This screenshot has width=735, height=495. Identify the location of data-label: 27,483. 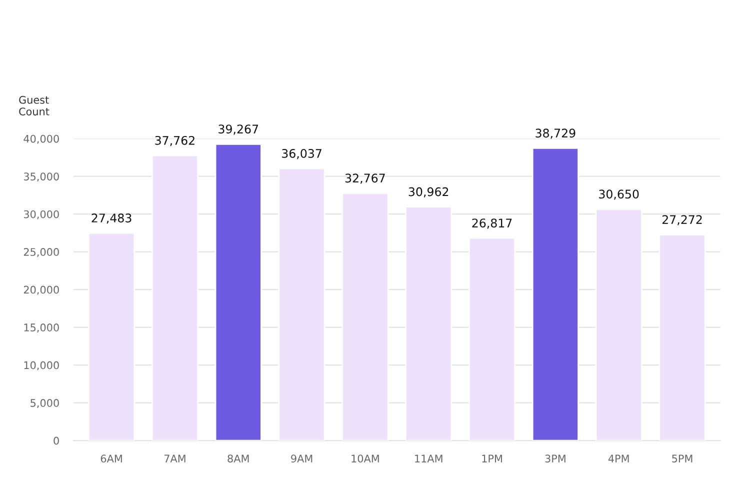
(112, 219).